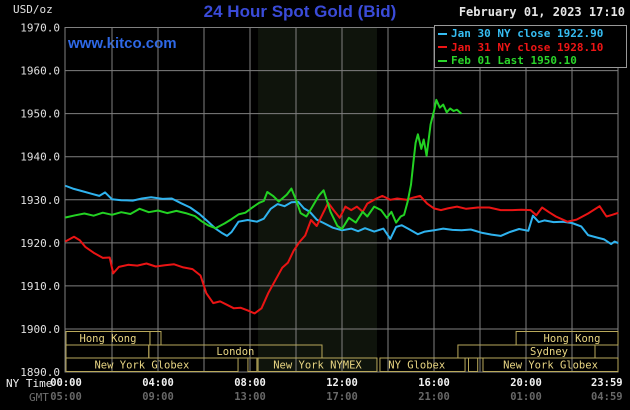 This screenshot has width=630, height=410. Describe the element at coordinates (607, 383) in the screenshot. I see `x-tick-ny-time: 23:59` at that location.